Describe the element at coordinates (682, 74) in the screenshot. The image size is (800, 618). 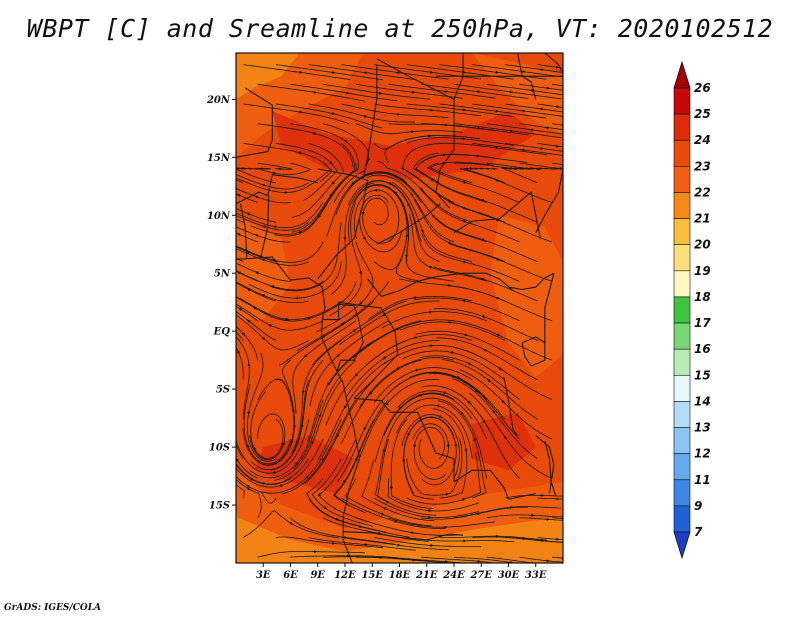
I see `colorbar-top-arrow` at that location.